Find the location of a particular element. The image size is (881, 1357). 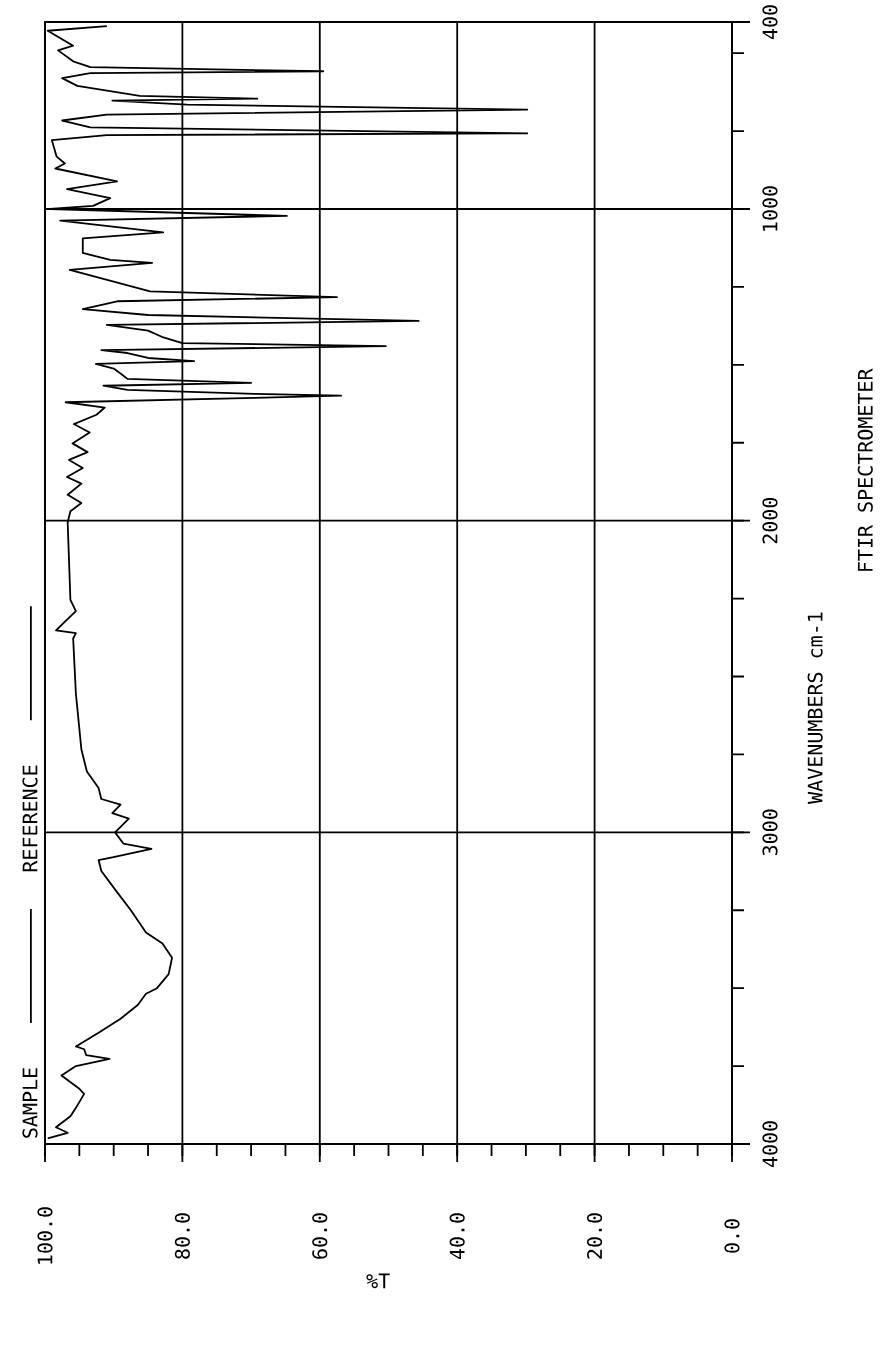

y-tick-label: 2000 is located at coordinates (770, 520).